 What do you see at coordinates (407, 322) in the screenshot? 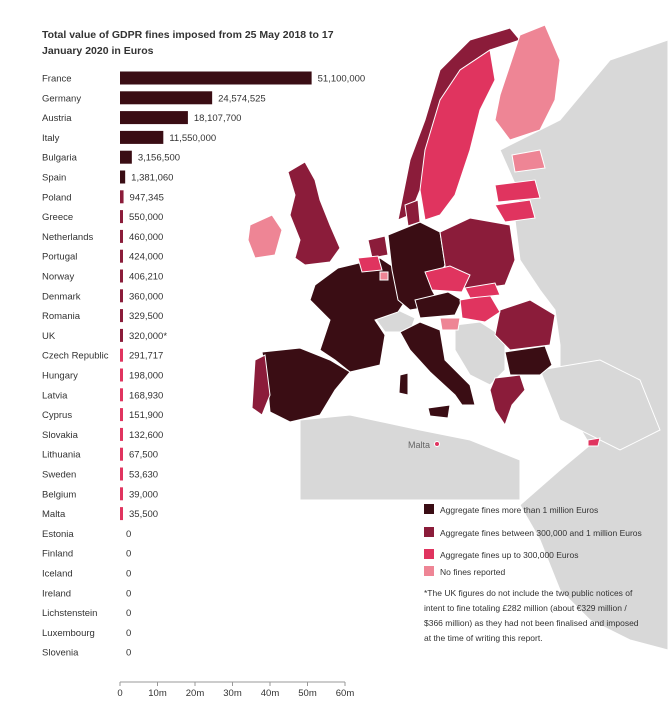
I see `fines-over-1m-countries` at bounding box center [407, 322].